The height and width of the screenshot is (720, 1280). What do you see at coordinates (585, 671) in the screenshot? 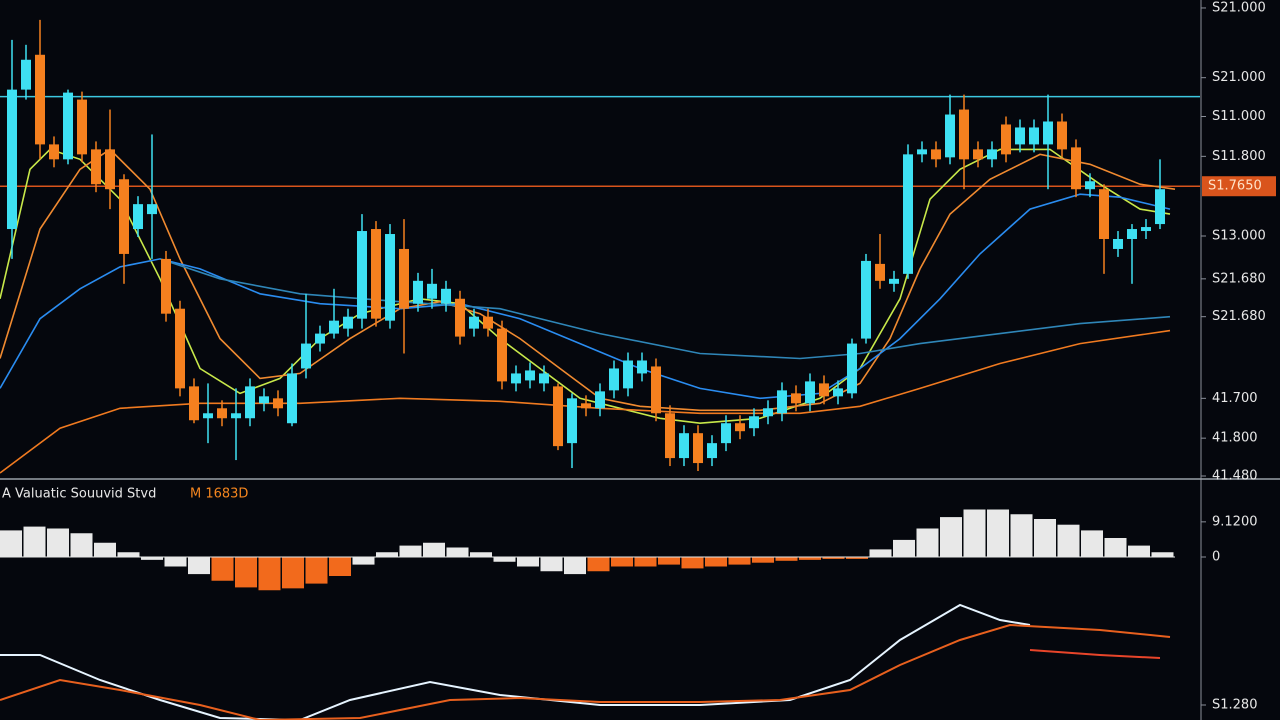
I see `oscillator-line` at bounding box center [585, 671].